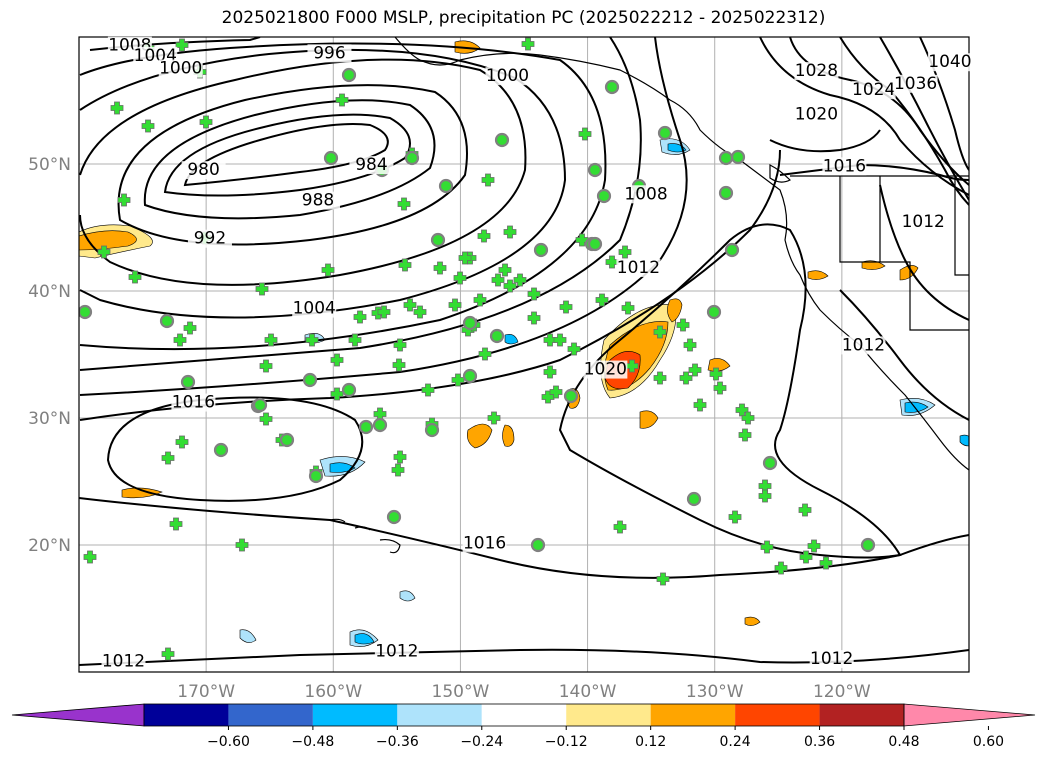 Image resolution: width=1047 pixels, height=765 pixels. I want to click on isobar-label: 1012, so click(638, 268).